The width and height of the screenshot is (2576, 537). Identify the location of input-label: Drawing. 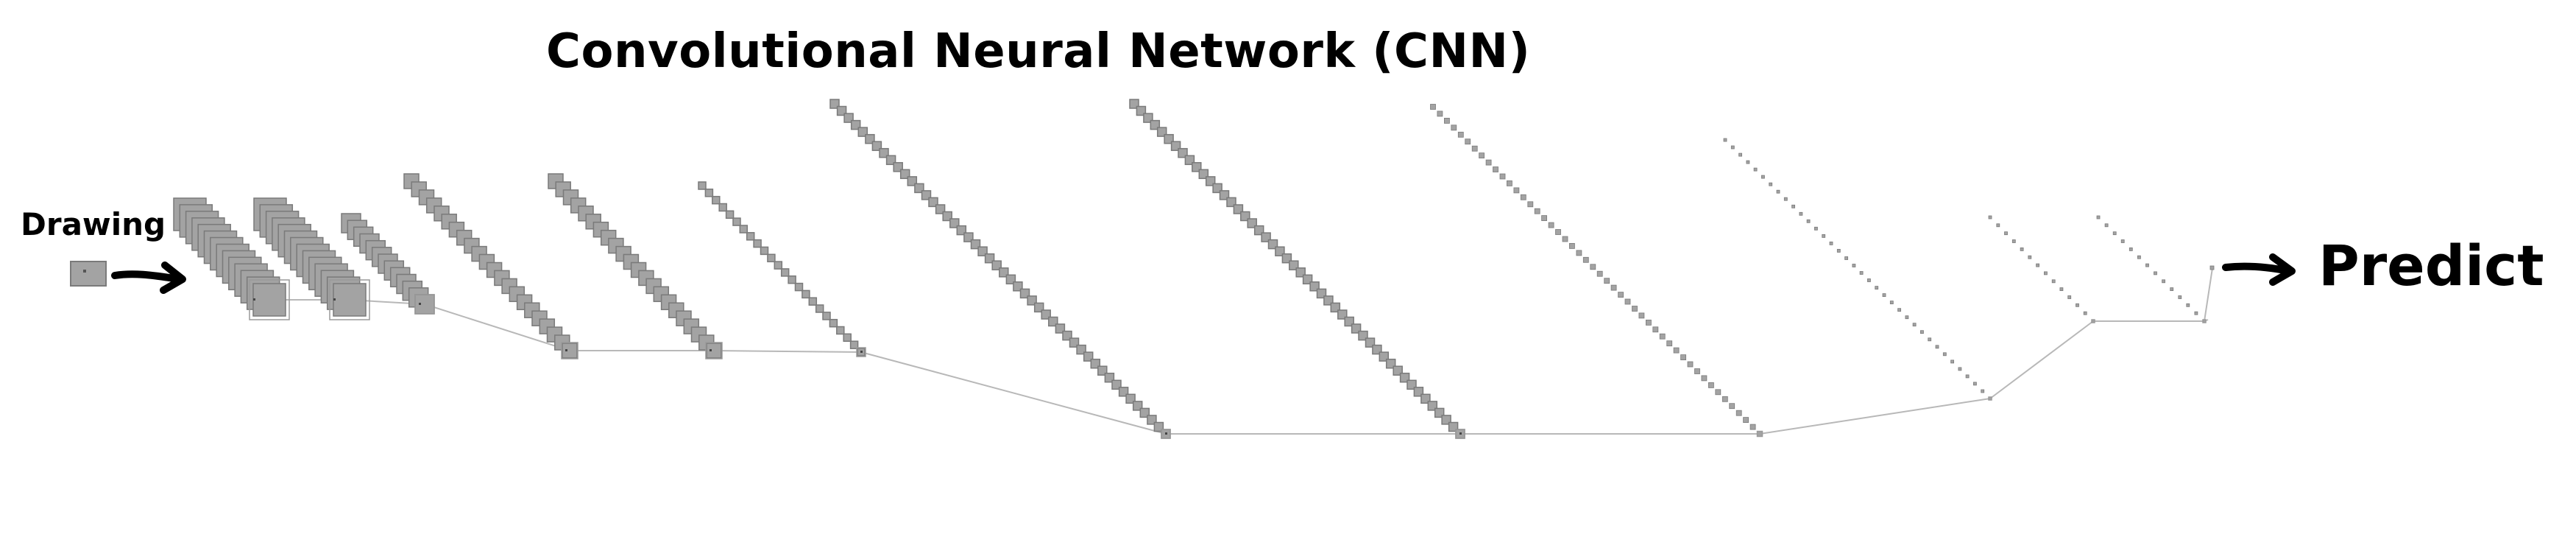
(93, 224).